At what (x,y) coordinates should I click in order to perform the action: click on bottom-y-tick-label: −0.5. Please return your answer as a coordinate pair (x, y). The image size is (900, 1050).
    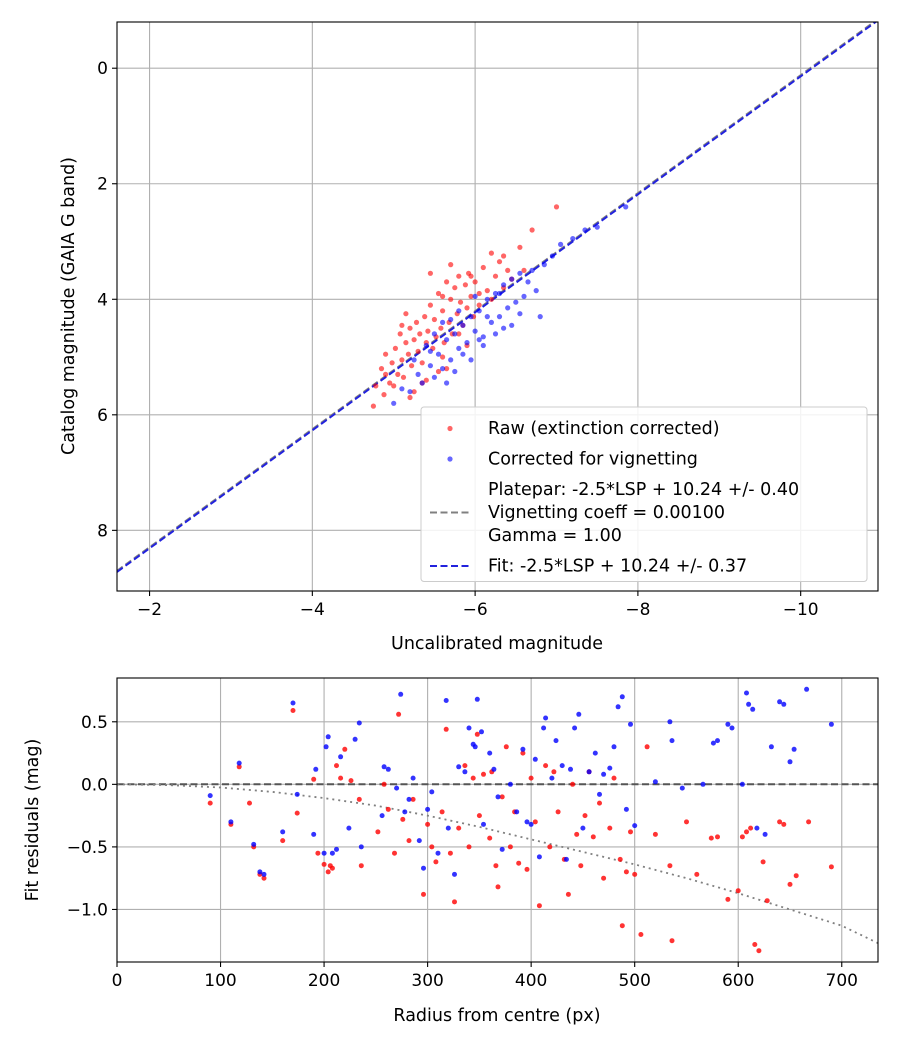
    Looking at the image, I should click on (87, 848).